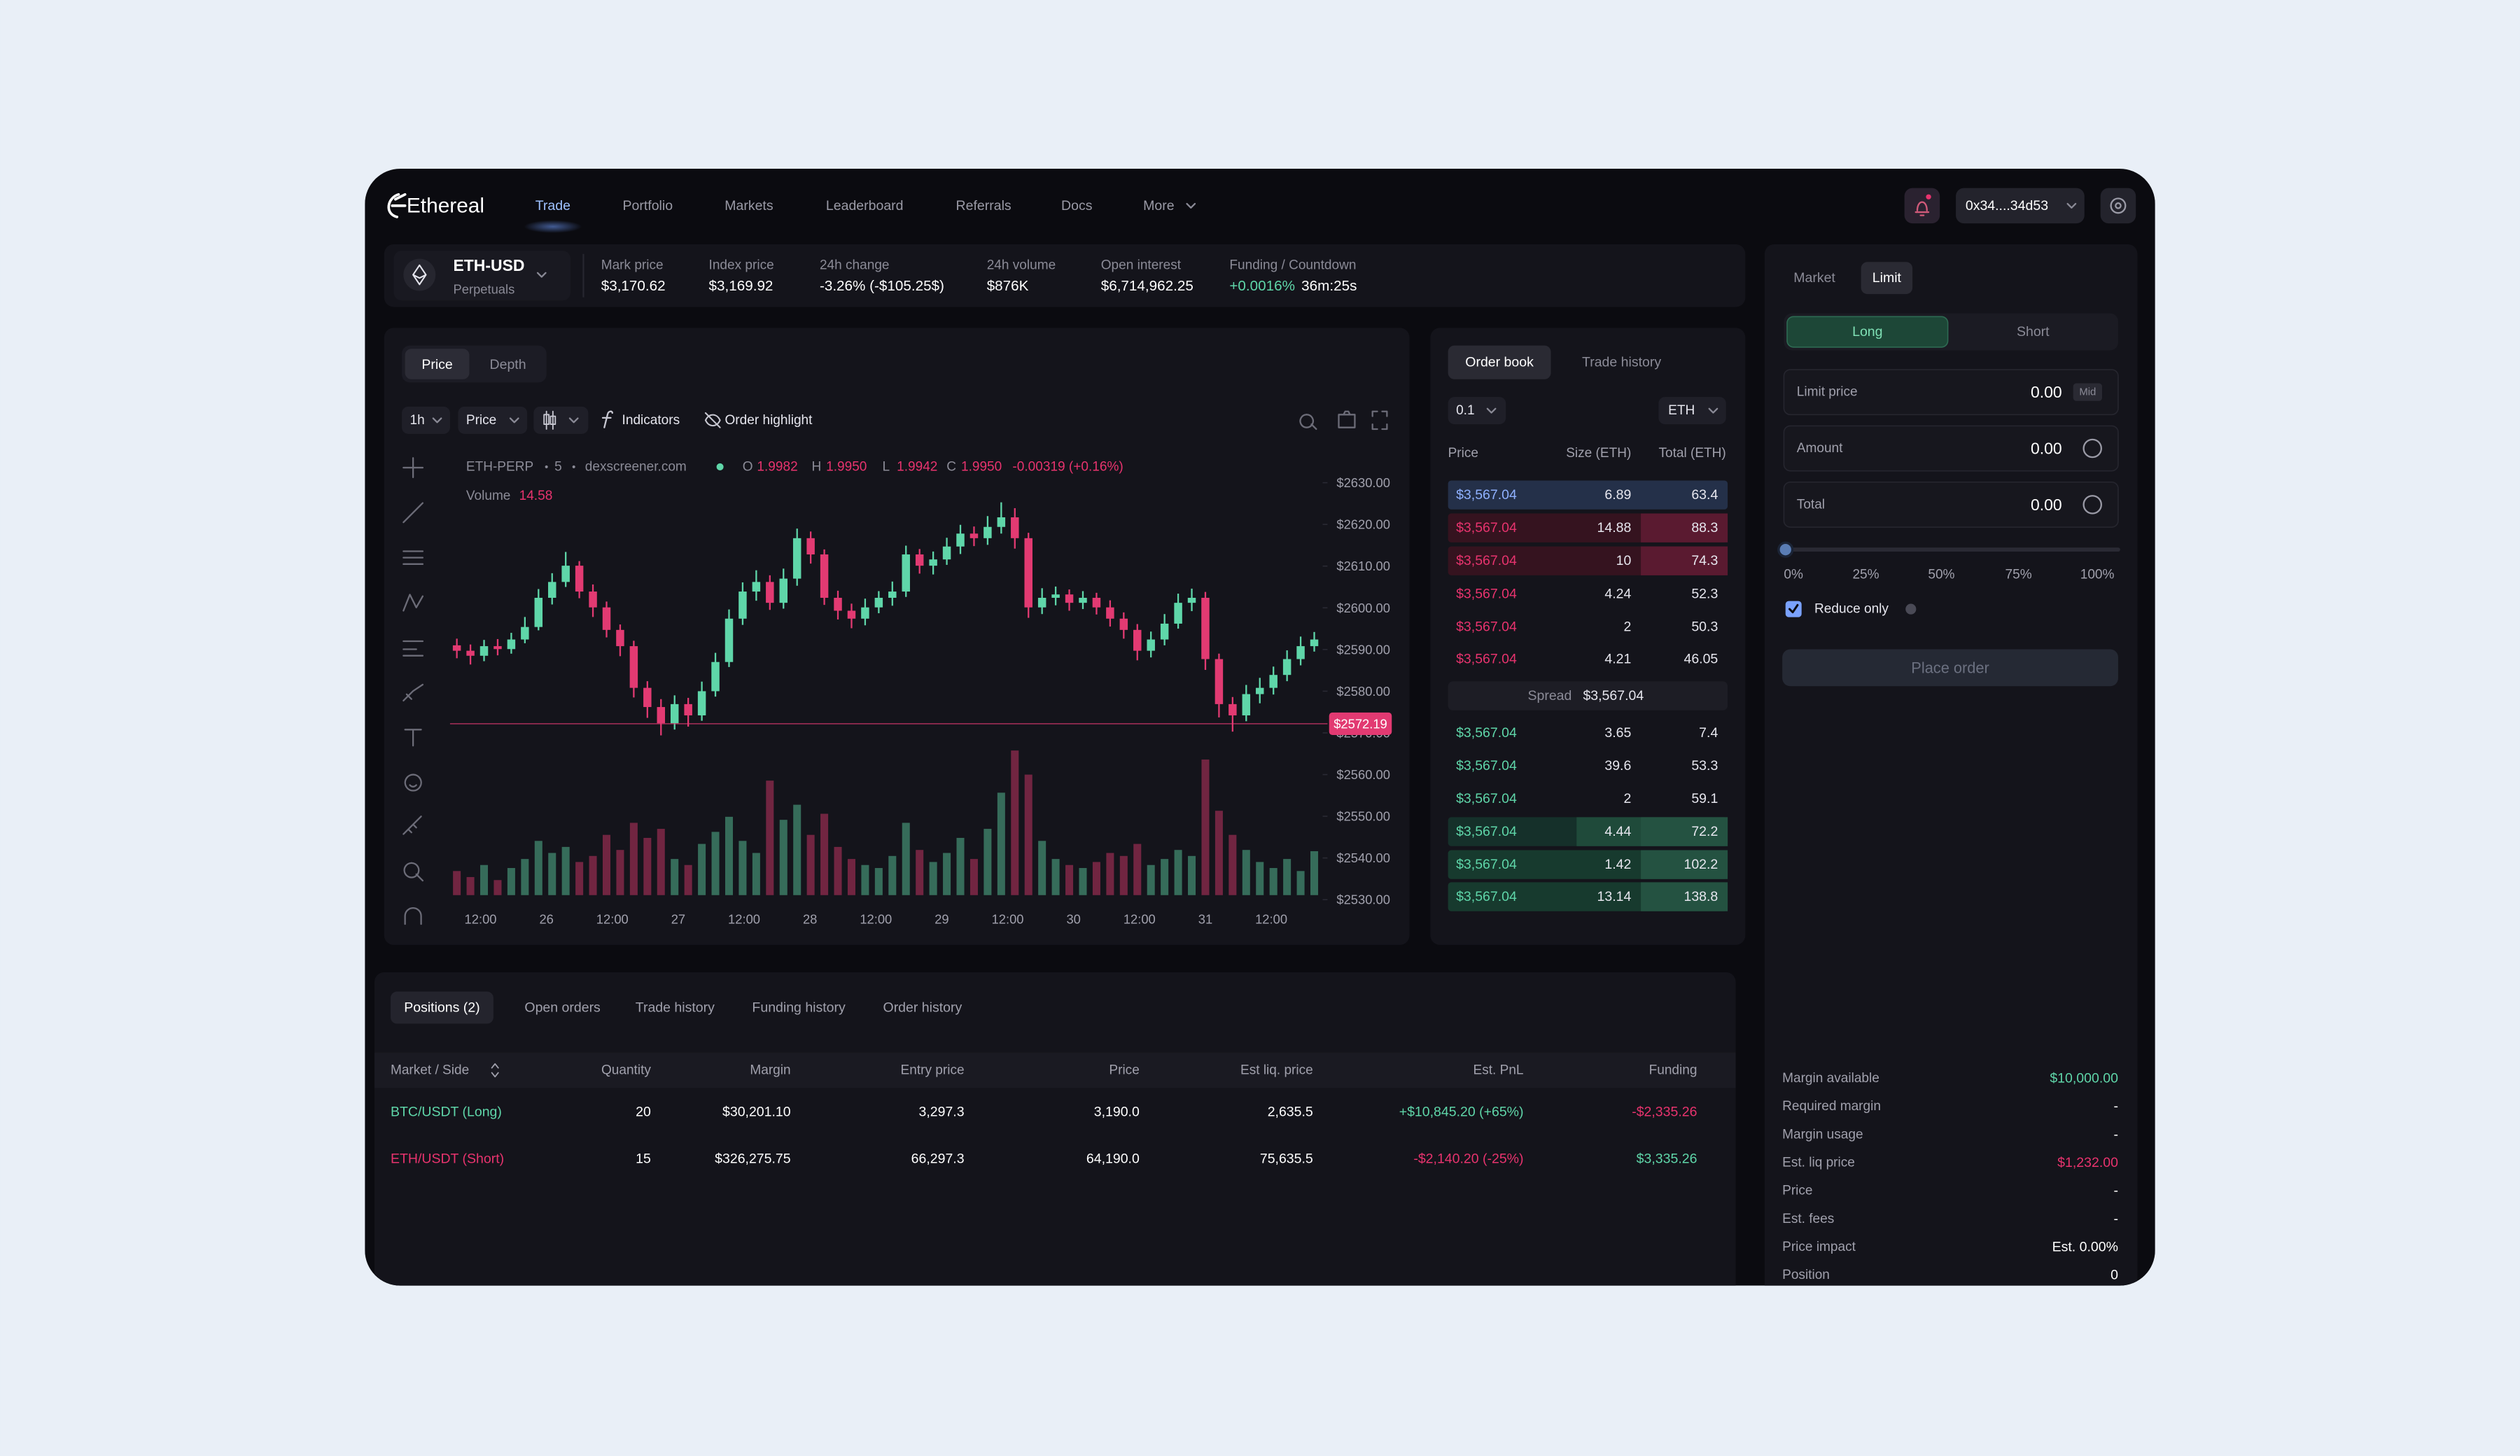 Image resolution: width=2520 pixels, height=1456 pixels. Describe the element at coordinates (2018, 574) in the screenshot. I see `slider-label: 75%` at that location.